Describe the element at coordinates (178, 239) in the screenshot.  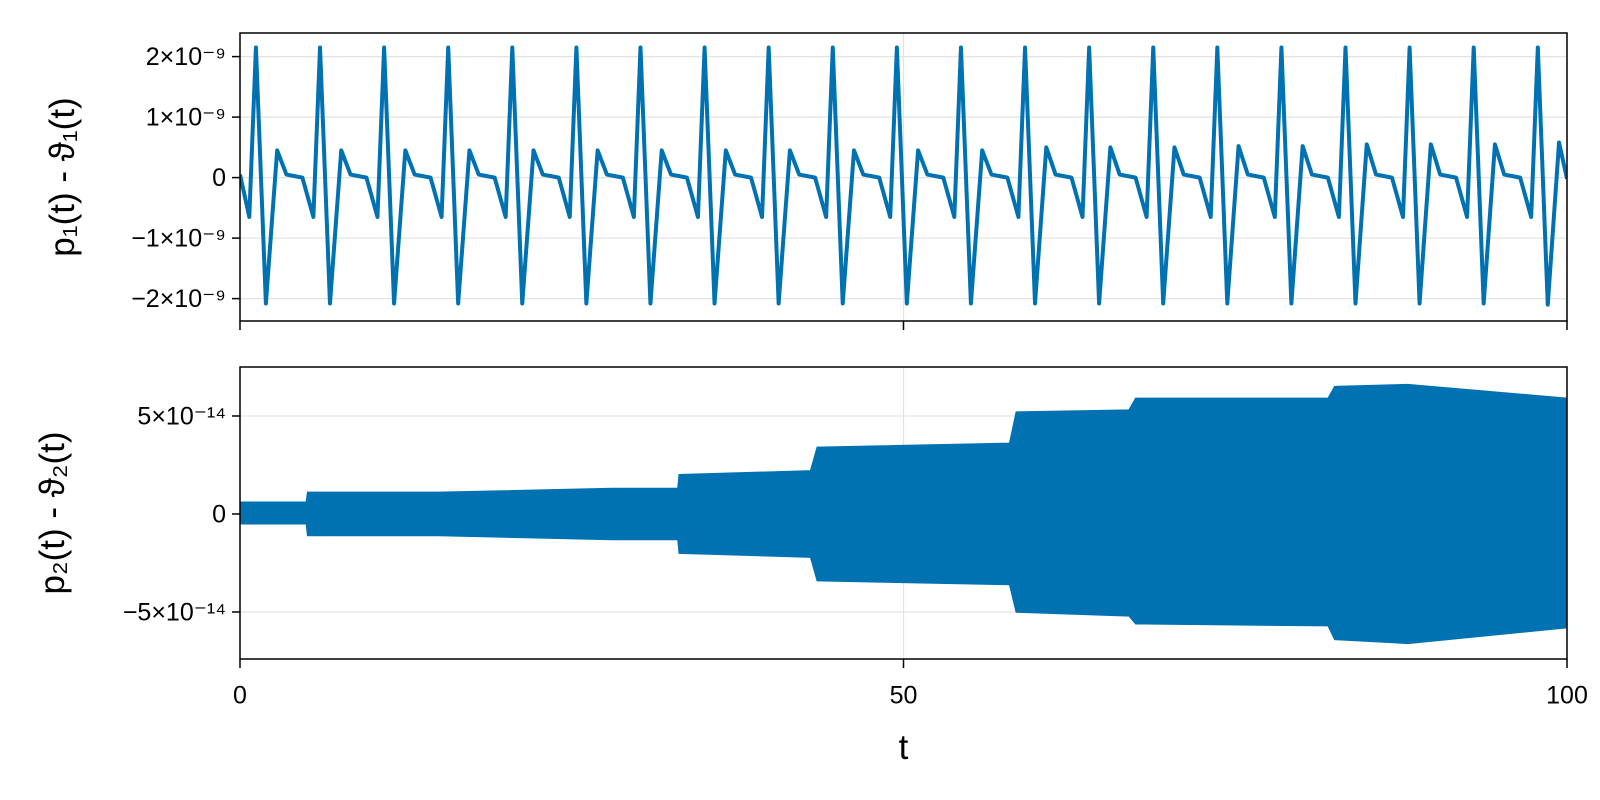
I see `y-tick-label: −1×10⁻⁹` at that location.